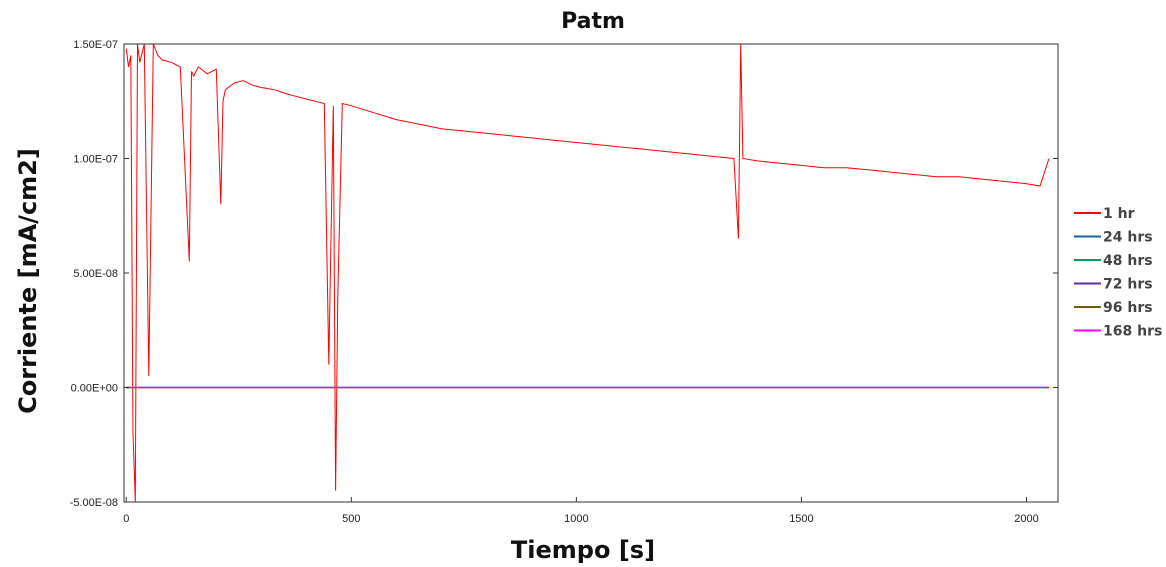 The image size is (1166, 567). I want to click on y-tick-label: -5.00E-08, so click(94, 503).